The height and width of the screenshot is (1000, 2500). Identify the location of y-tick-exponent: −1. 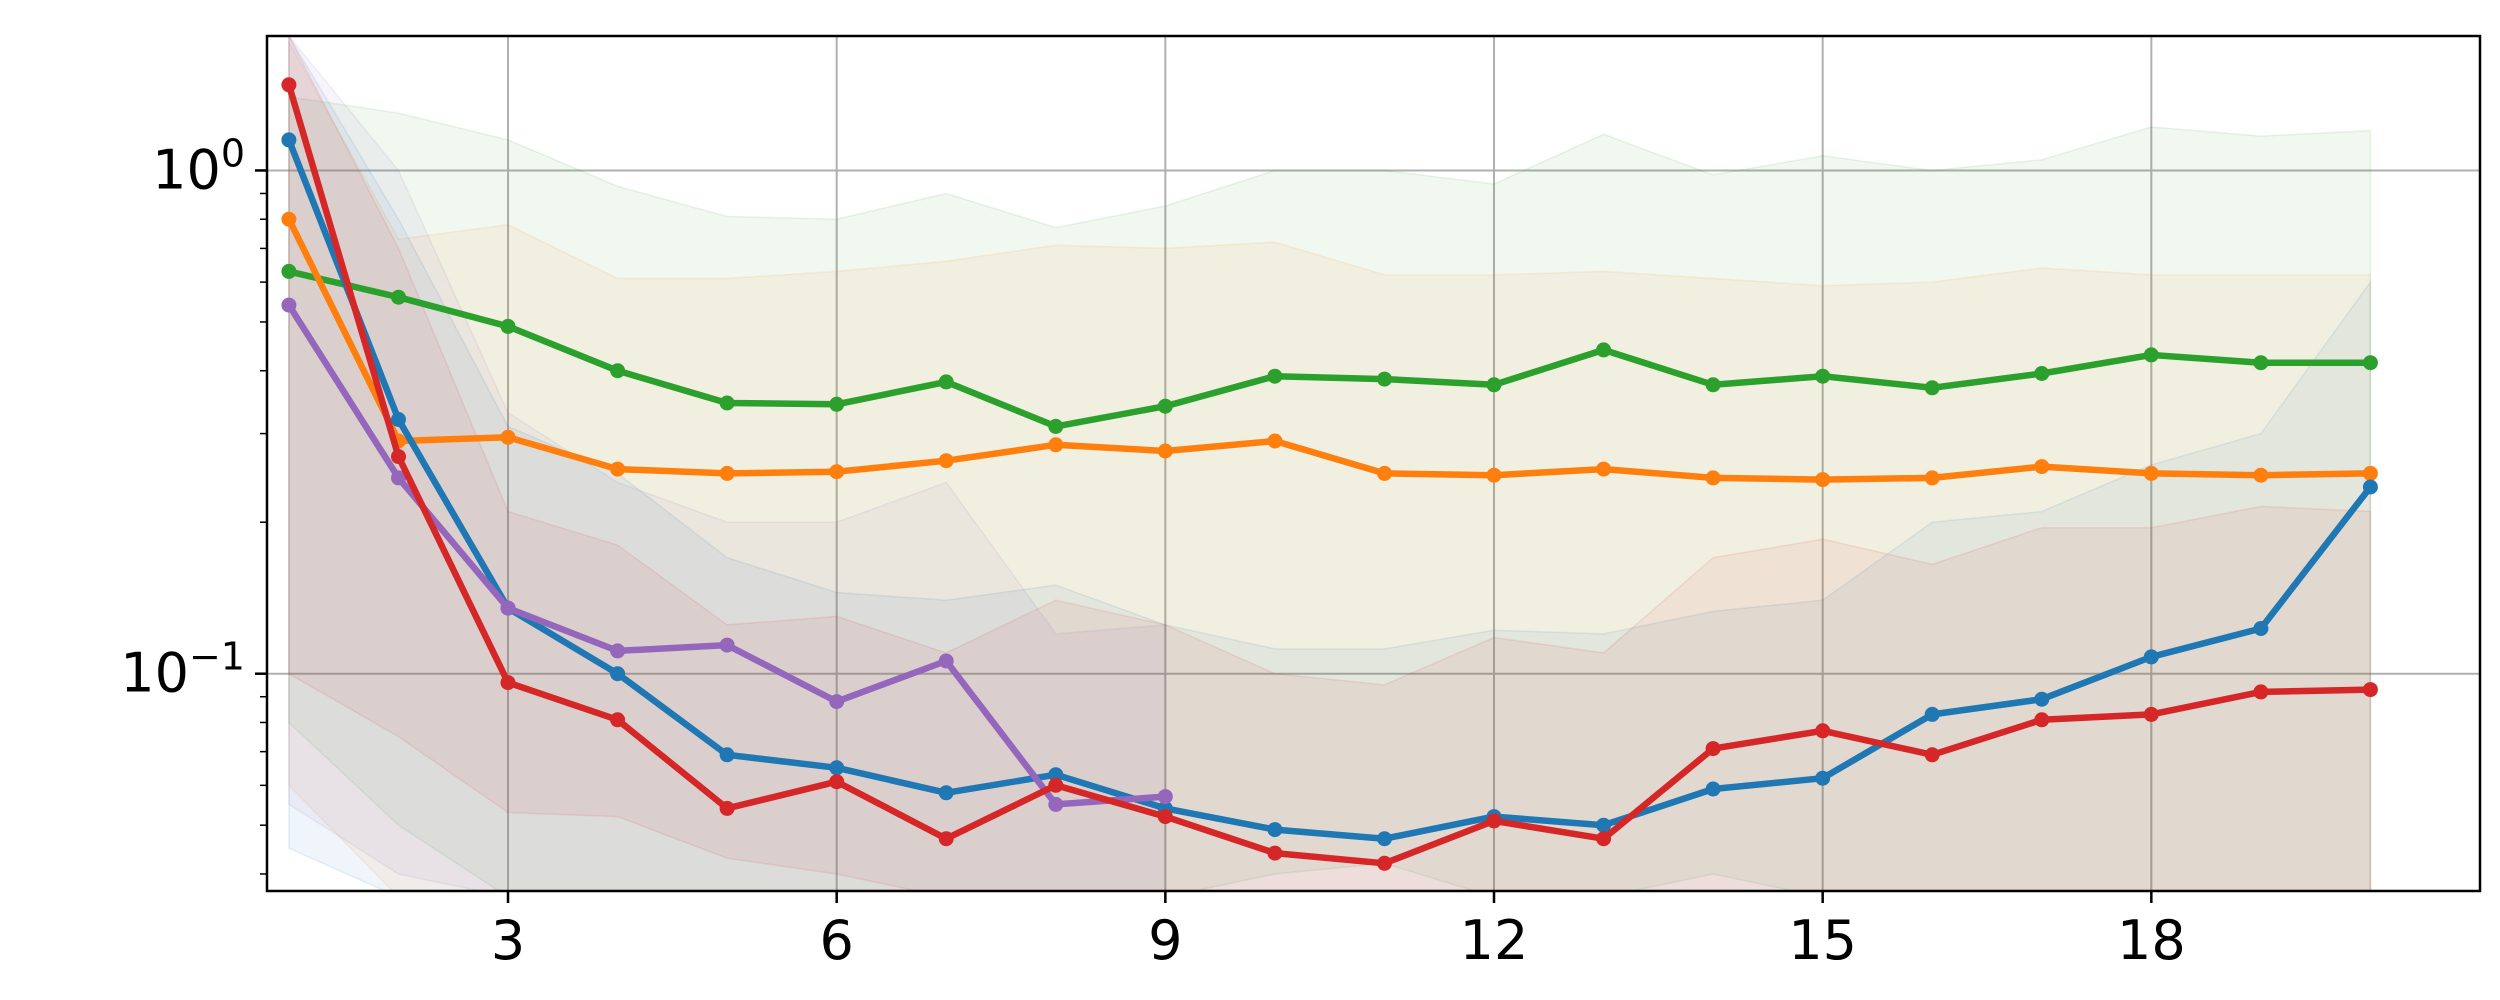
(217, 657).